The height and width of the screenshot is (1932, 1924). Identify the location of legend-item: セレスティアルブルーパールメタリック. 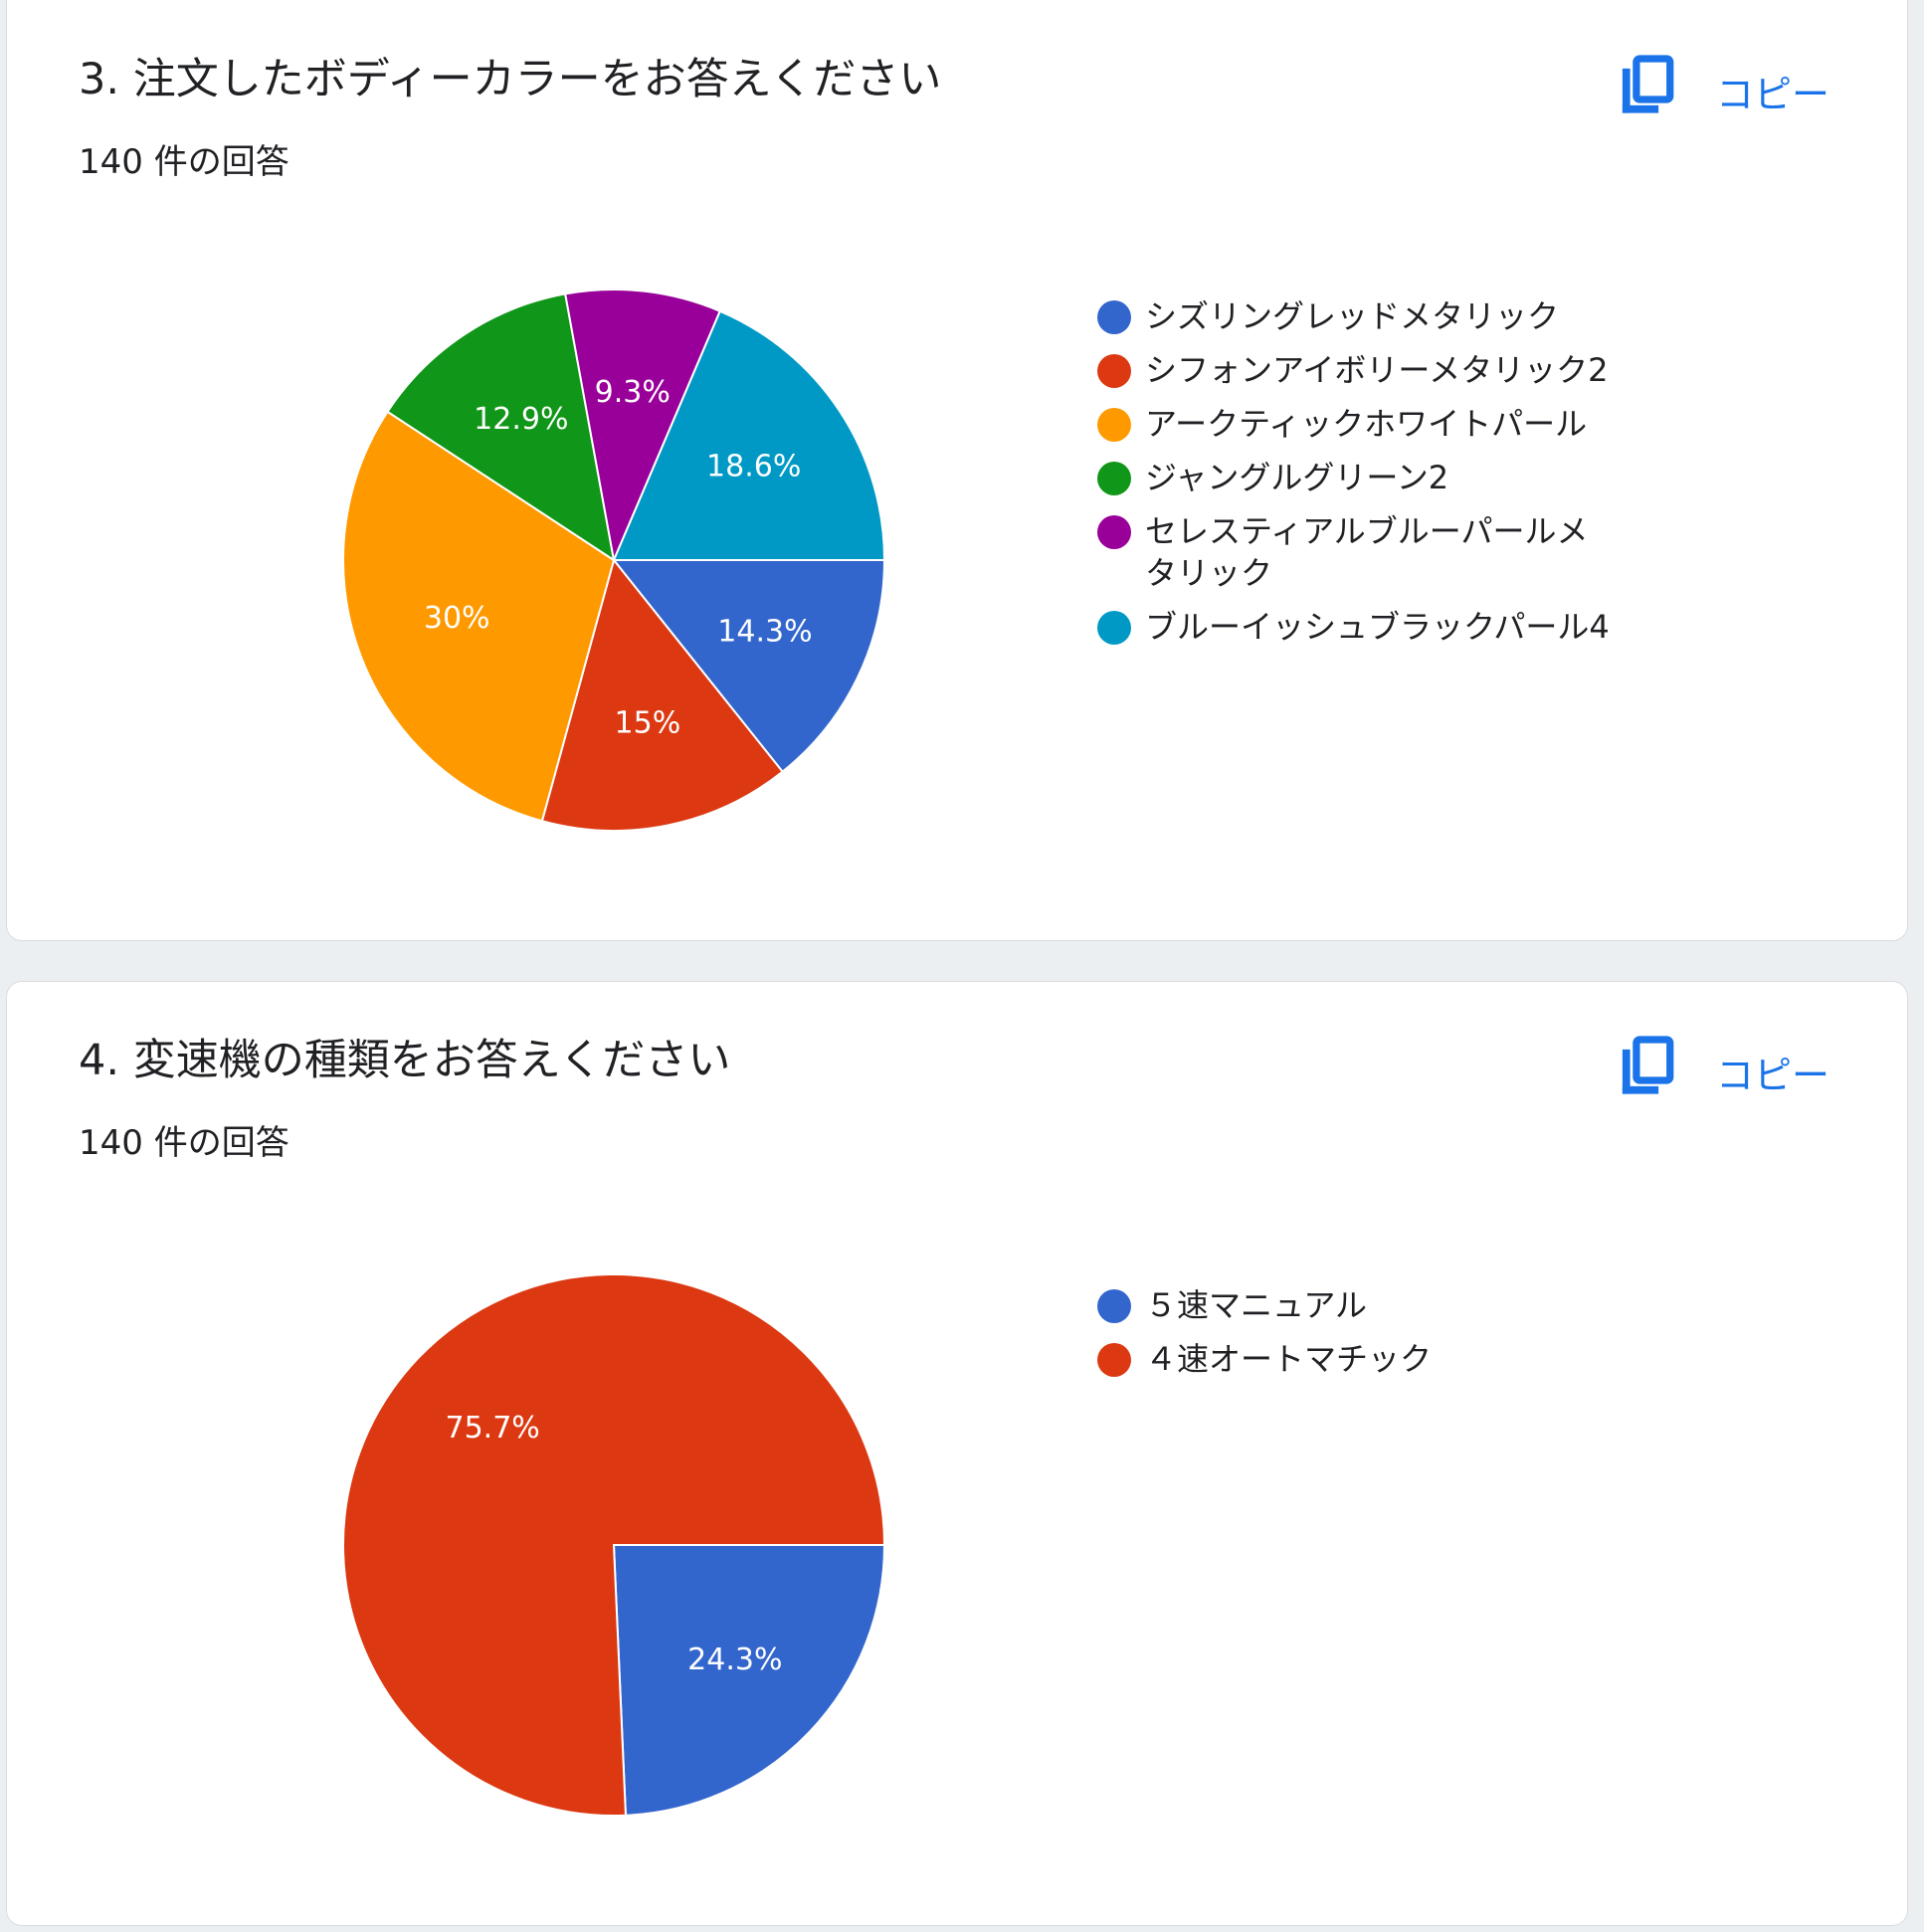
(1356, 552).